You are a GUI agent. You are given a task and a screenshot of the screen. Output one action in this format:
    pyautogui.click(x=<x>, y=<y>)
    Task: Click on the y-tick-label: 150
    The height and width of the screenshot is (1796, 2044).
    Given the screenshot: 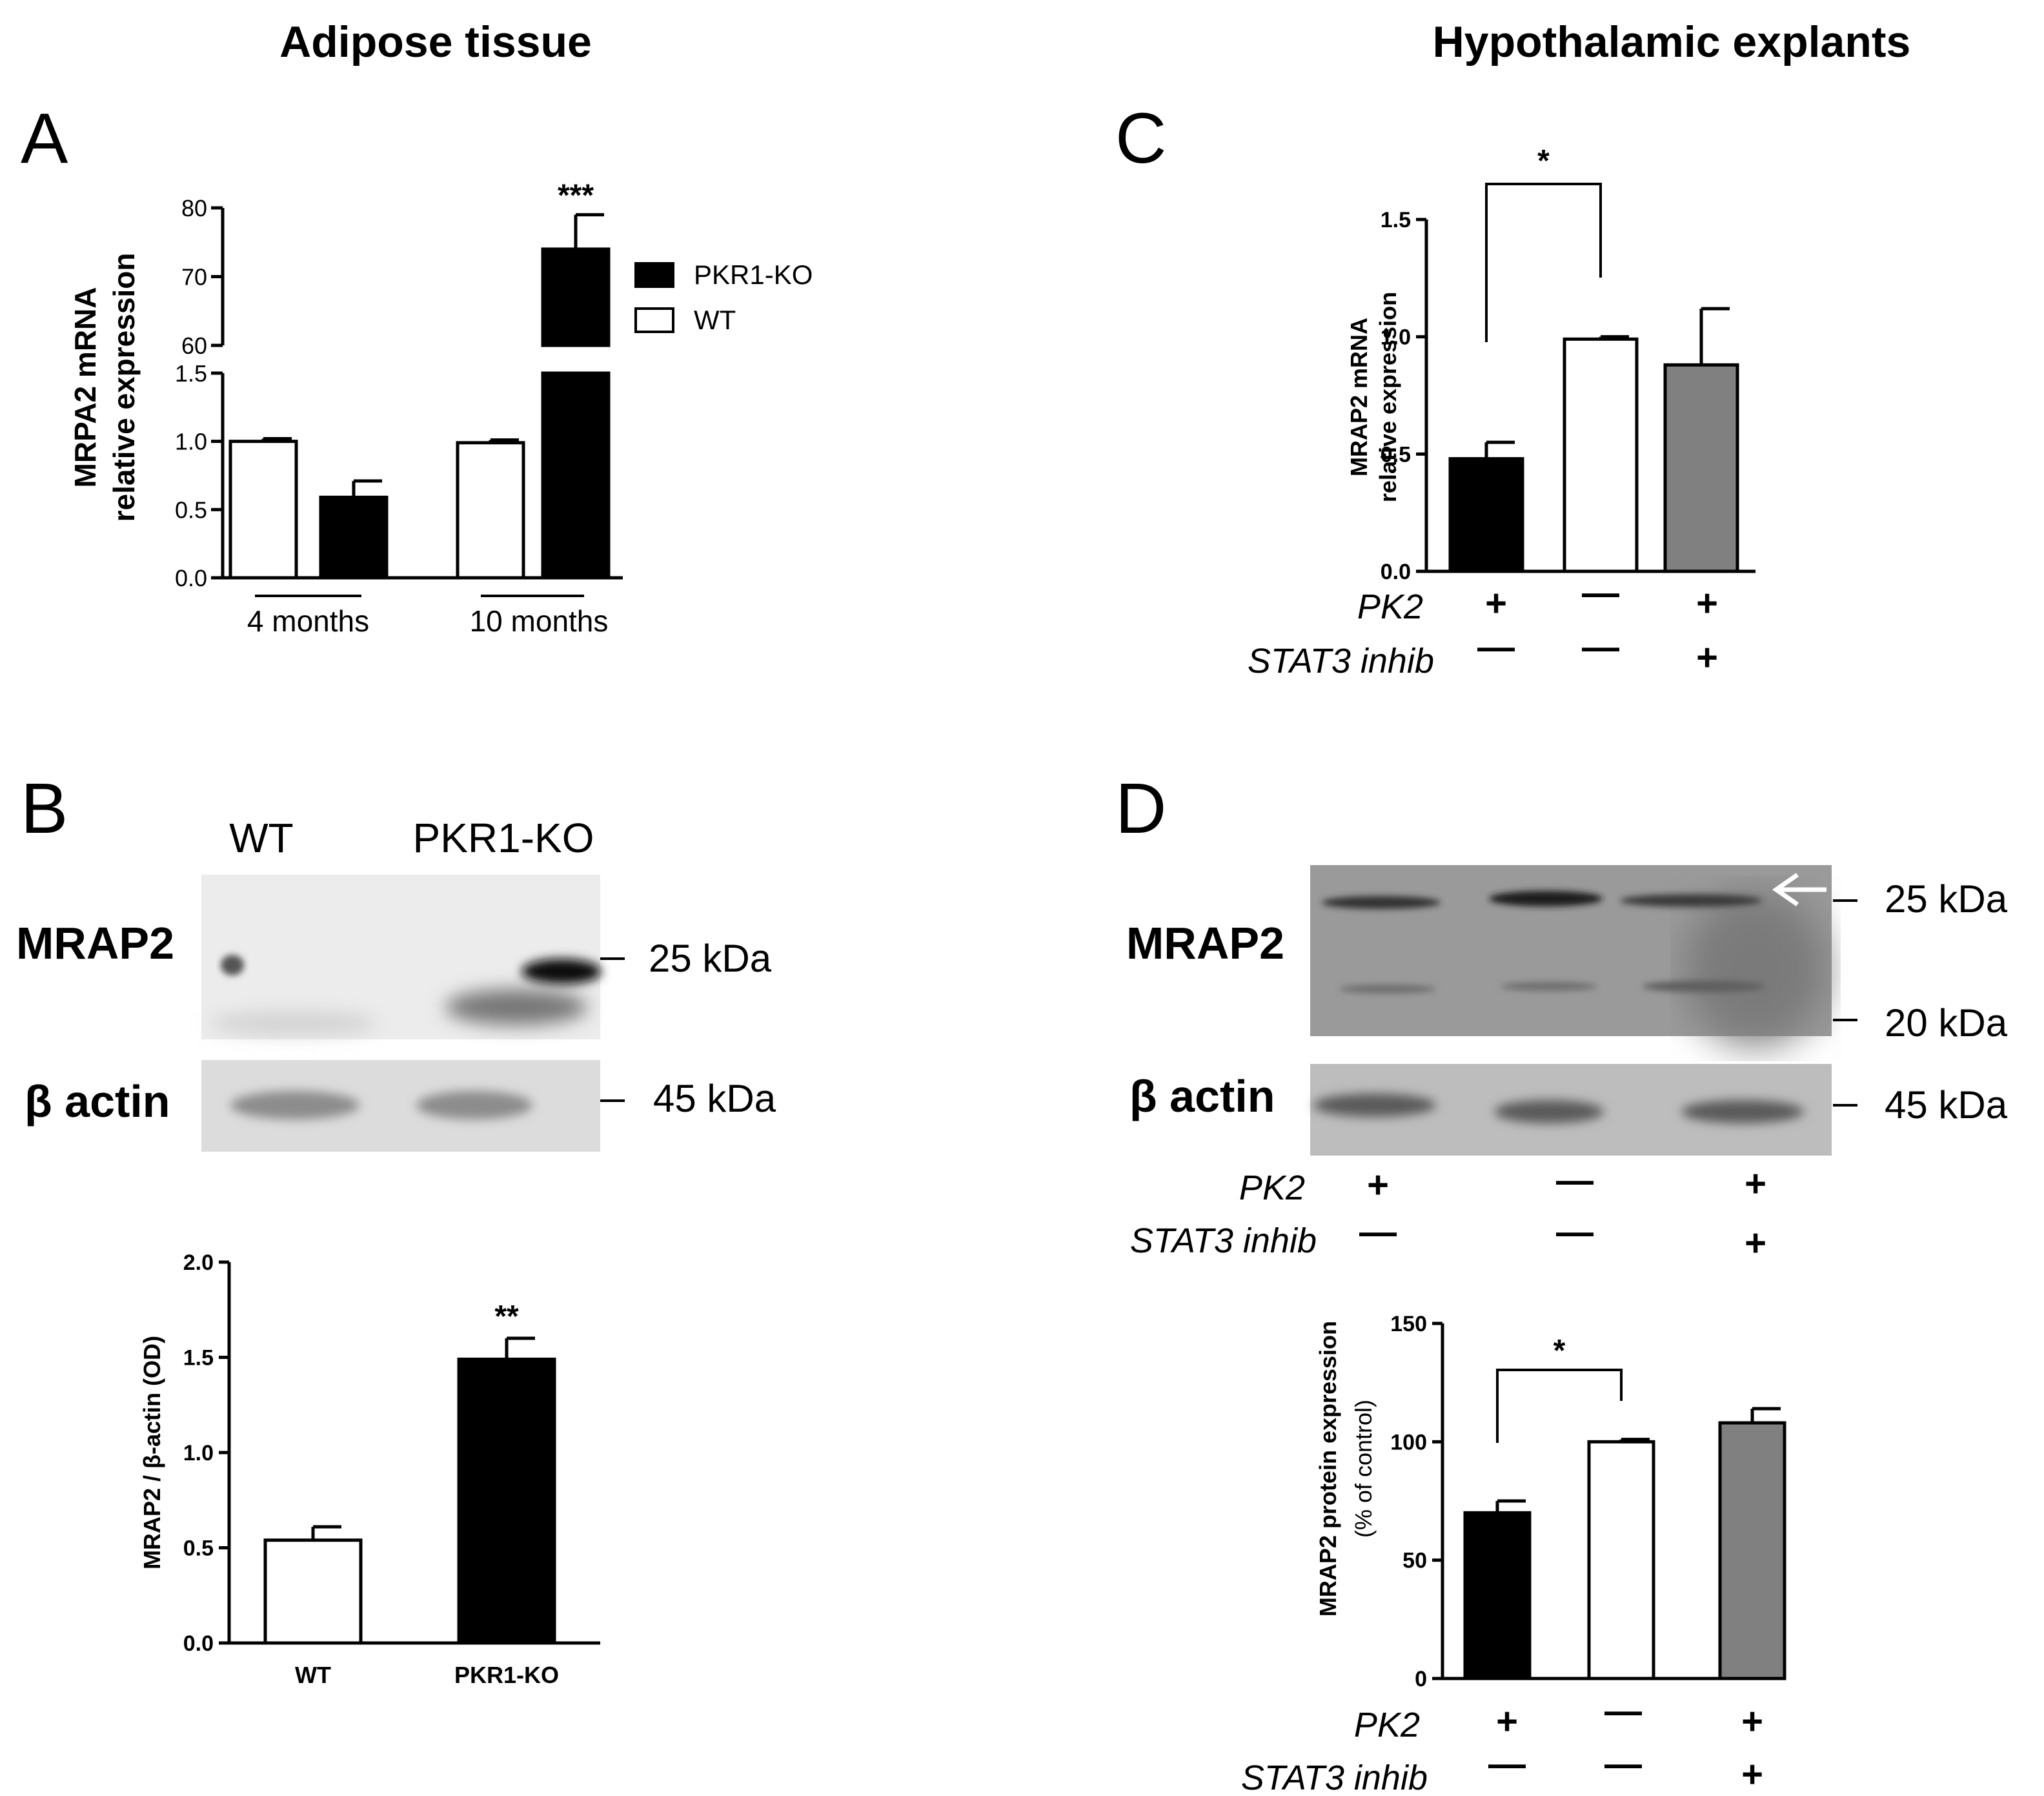 What is the action you would take?
    pyautogui.click(x=1408, y=1324)
    